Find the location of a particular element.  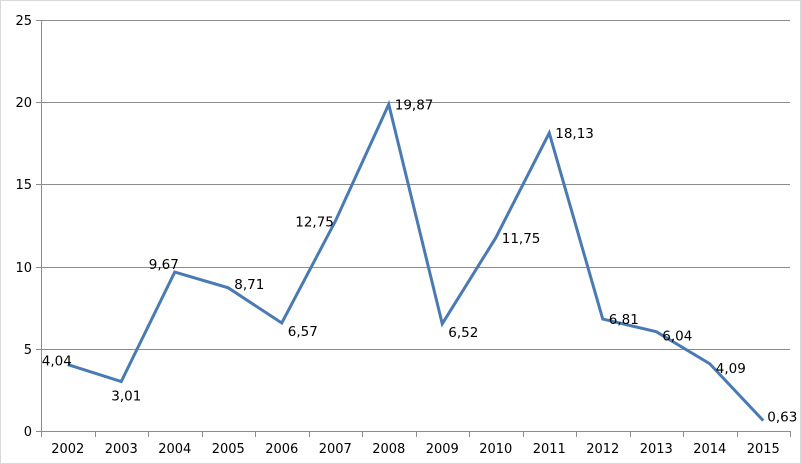

data-label: 6,52 is located at coordinates (463, 333).